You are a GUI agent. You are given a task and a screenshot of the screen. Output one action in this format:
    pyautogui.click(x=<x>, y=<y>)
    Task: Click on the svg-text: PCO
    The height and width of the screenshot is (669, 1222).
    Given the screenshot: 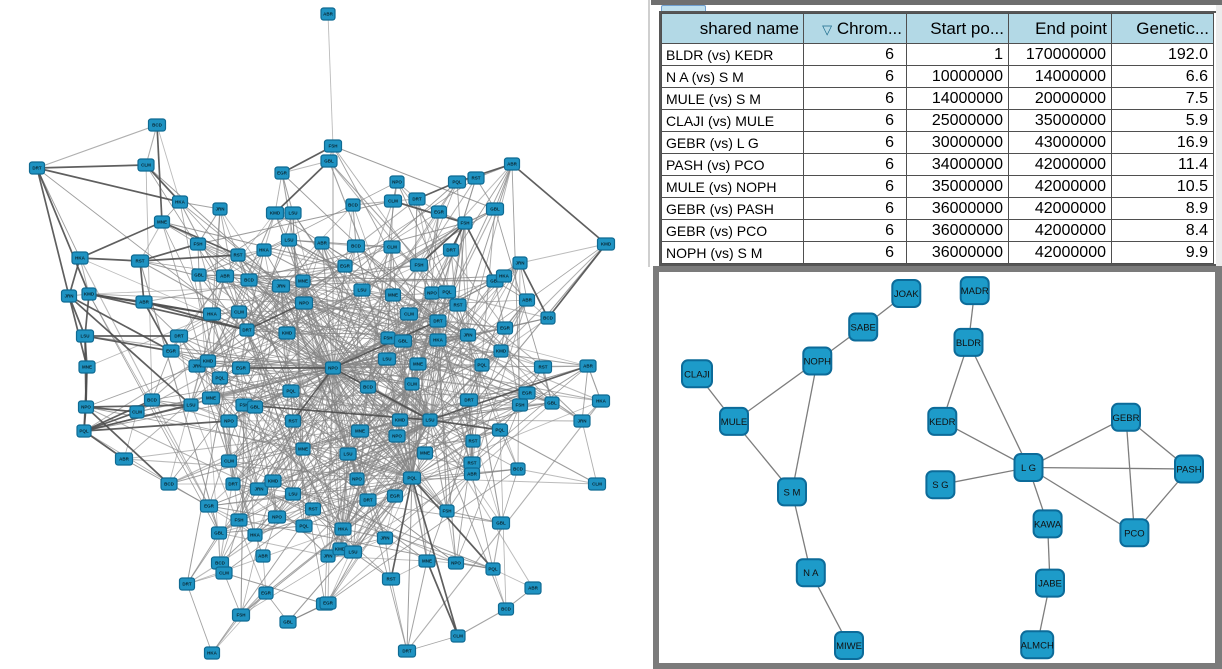 What is the action you would take?
    pyautogui.click(x=1134, y=533)
    